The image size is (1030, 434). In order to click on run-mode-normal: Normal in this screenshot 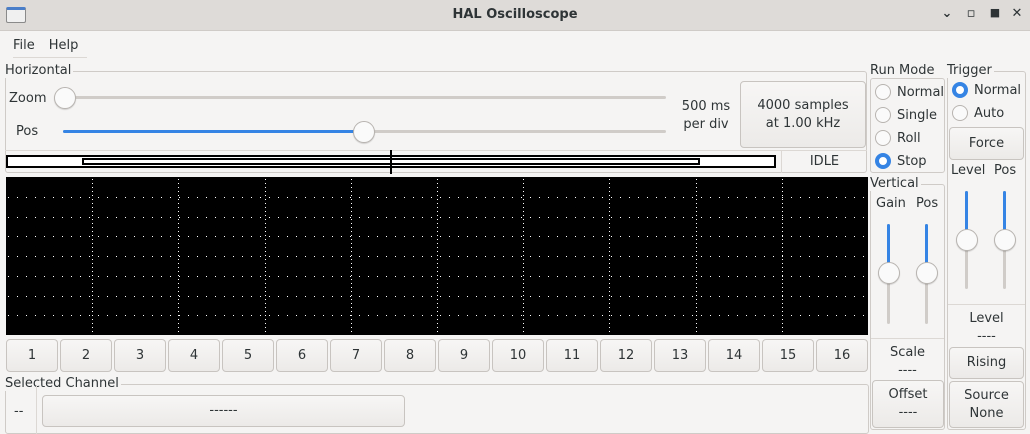, I will do `click(909, 92)`.